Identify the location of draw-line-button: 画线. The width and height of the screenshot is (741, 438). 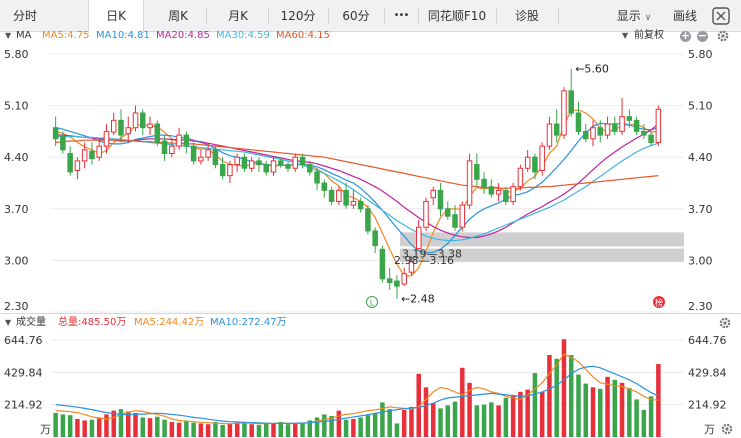
(685, 16).